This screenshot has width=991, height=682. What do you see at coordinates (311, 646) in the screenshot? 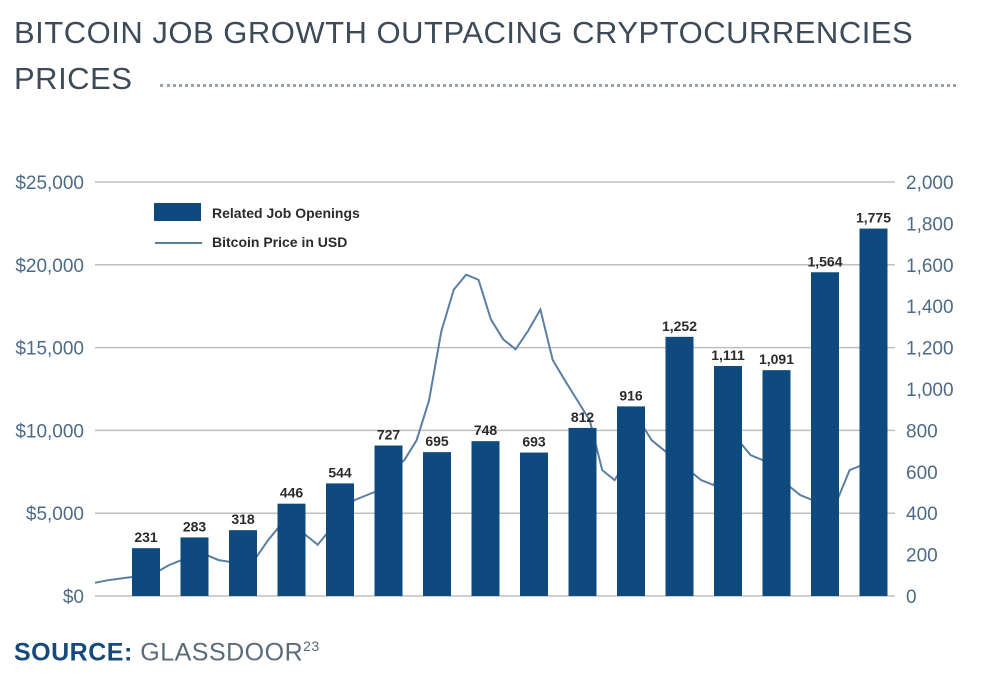
I see `source-footnote: 23` at bounding box center [311, 646].